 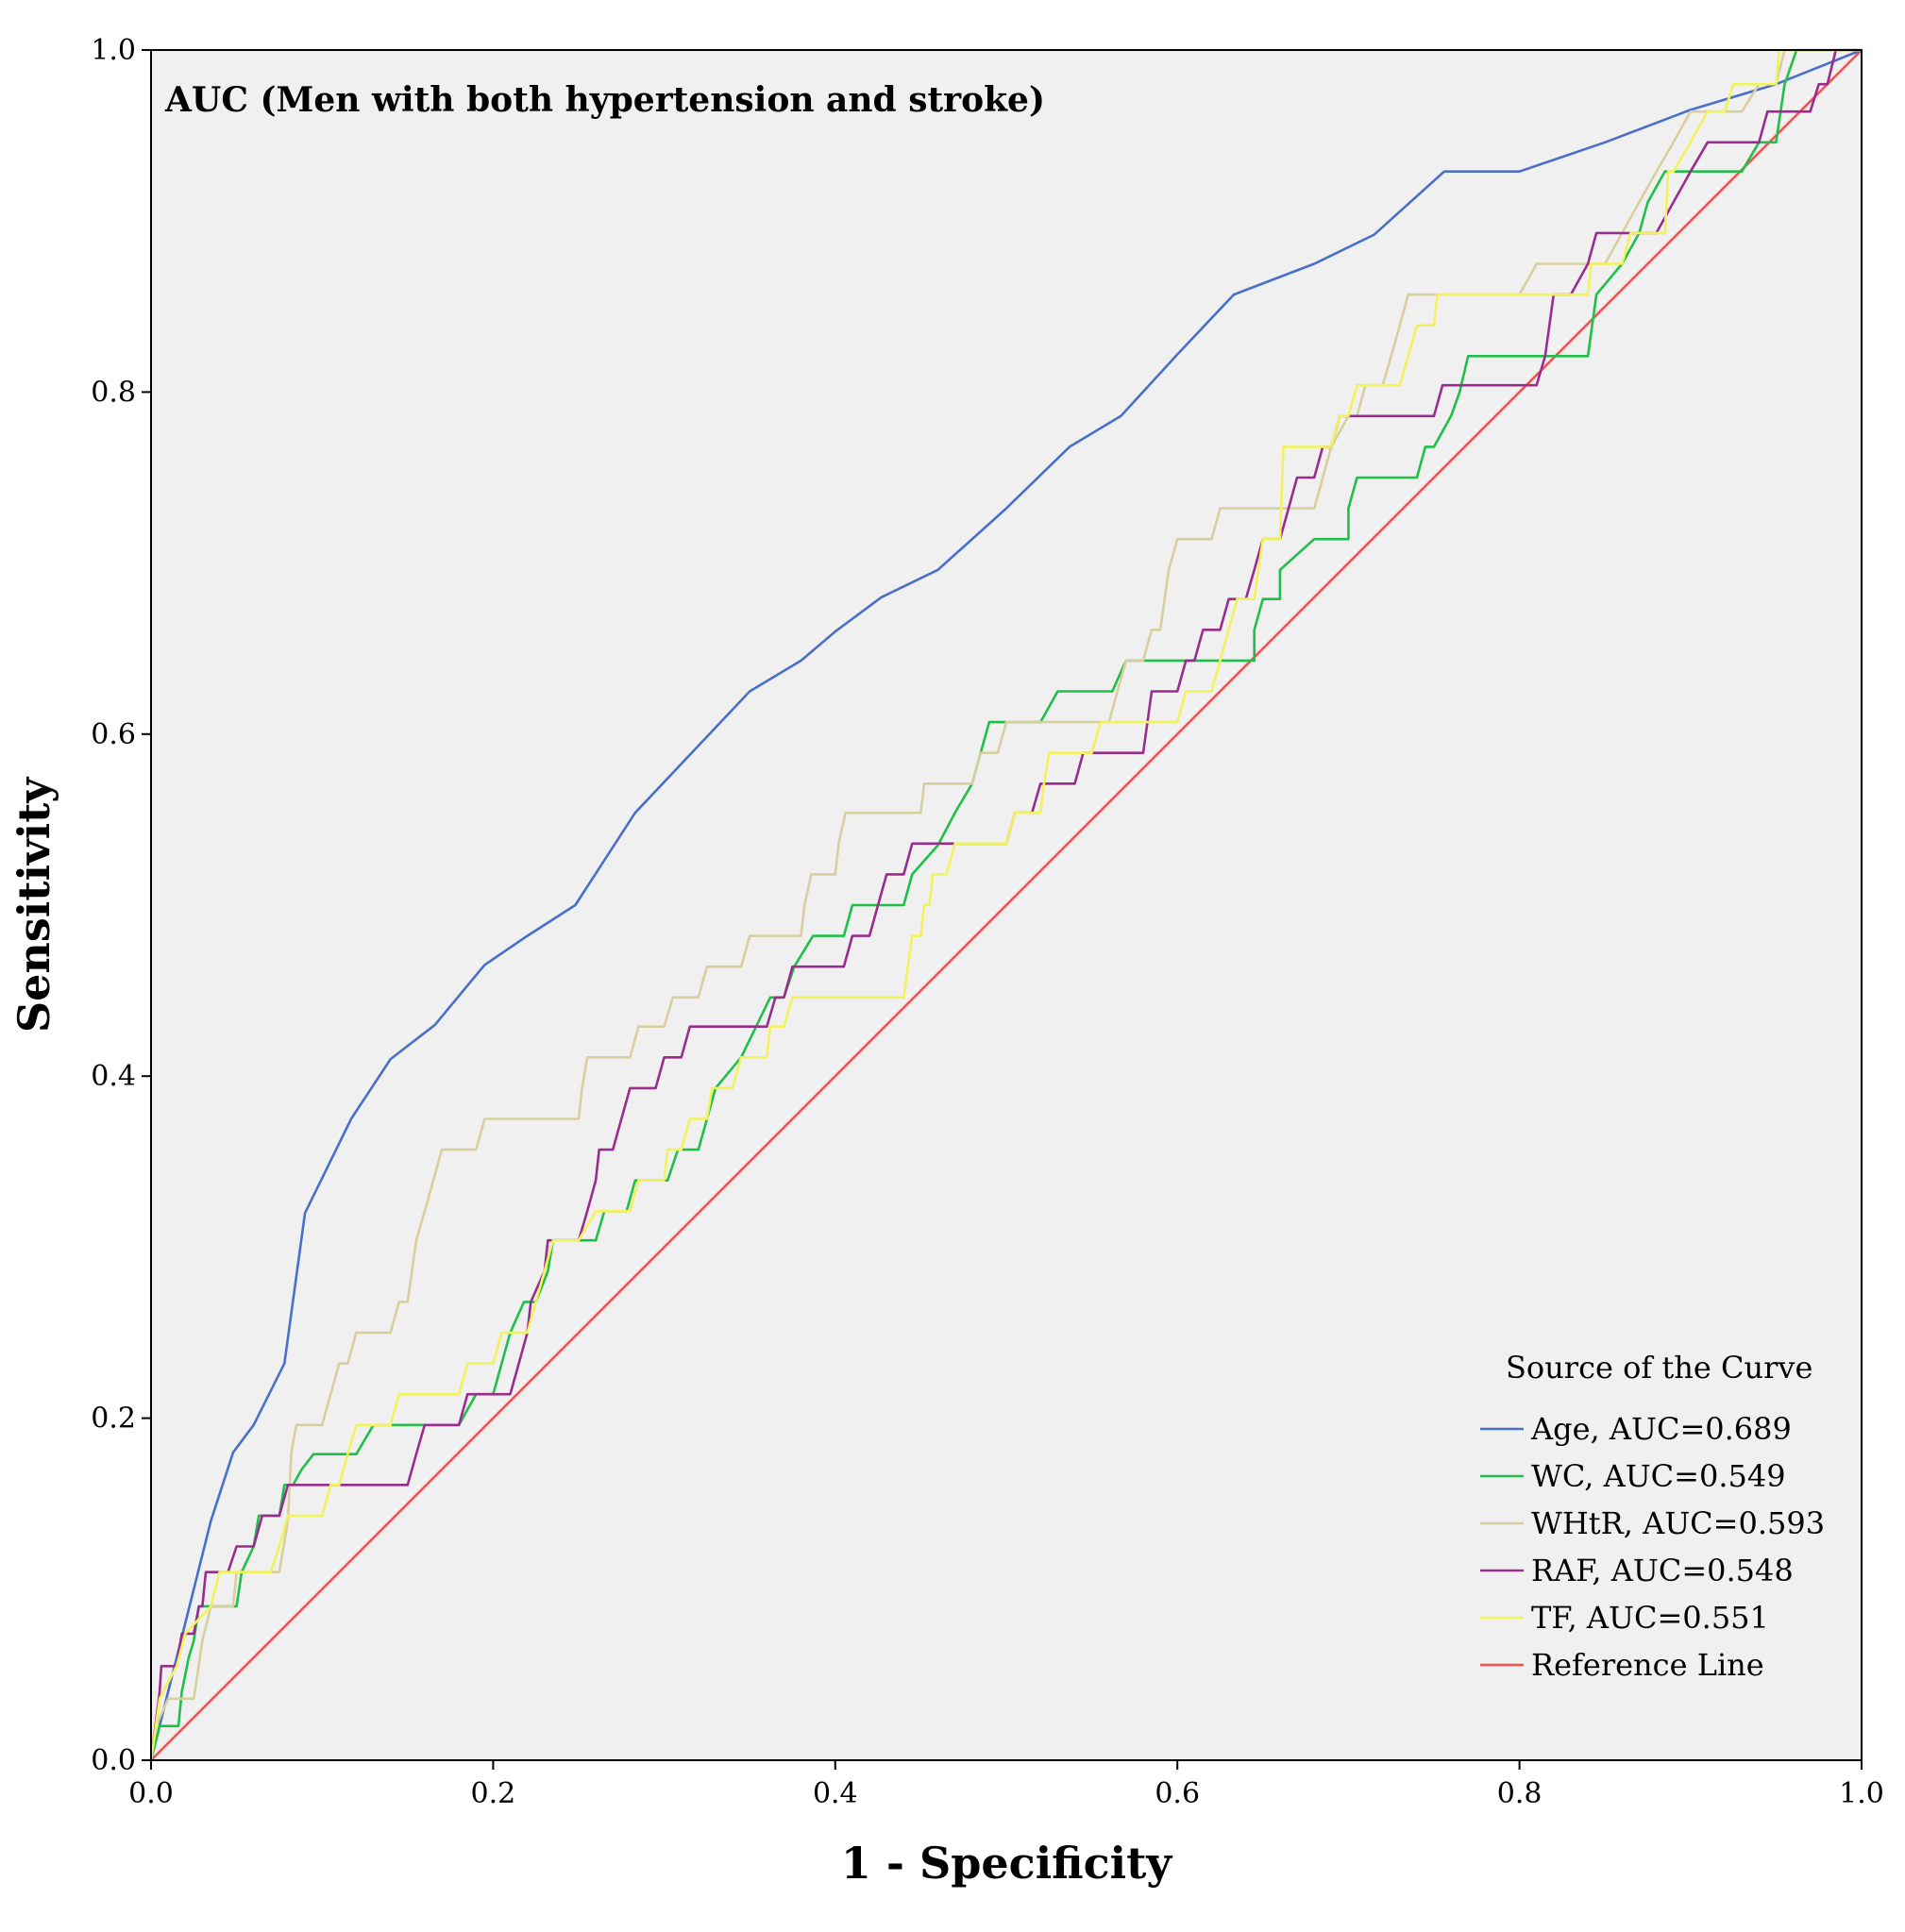 What do you see at coordinates (1006, 1863) in the screenshot?
I see `x-axis-title: 1 - Specificity` at bounding box center [1006, 1863].